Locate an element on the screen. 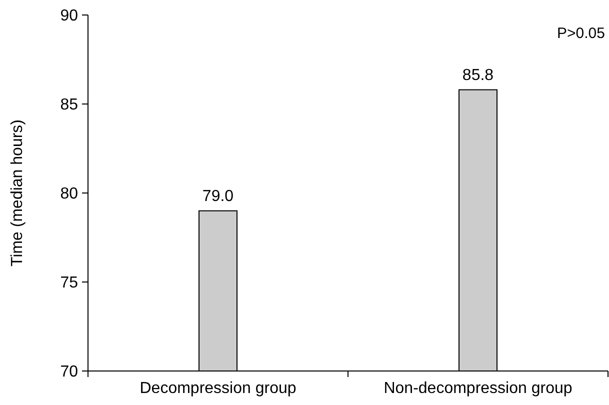 The height and width of the screenshot is (405, 609). y-tick-label: 90 is located at coordinates (69, 16).